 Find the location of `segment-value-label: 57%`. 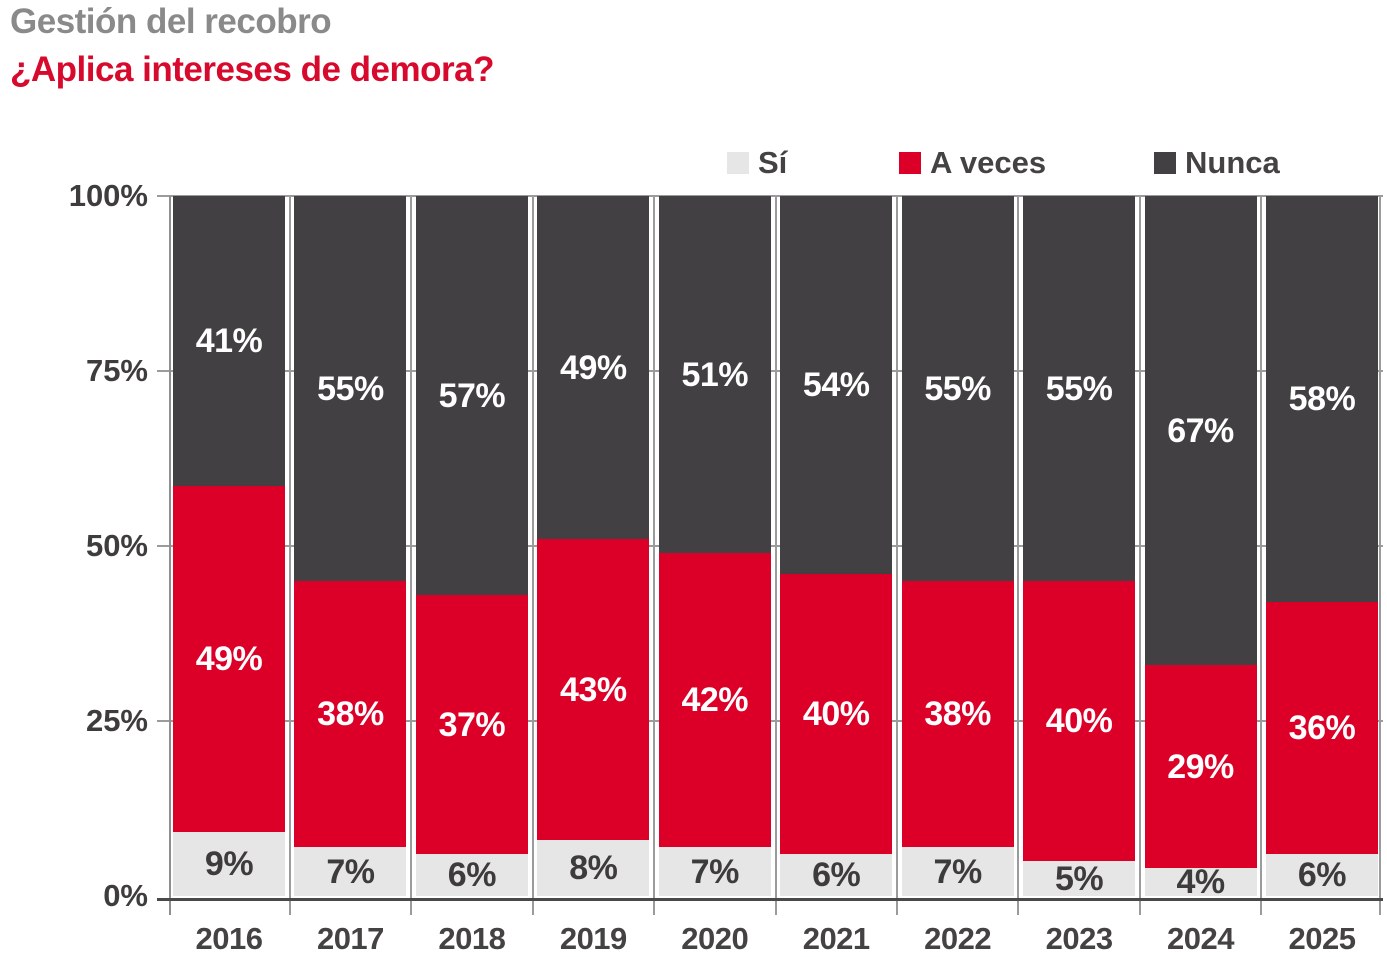

segment-value-label: 57% is located at coordinates (472, 395).